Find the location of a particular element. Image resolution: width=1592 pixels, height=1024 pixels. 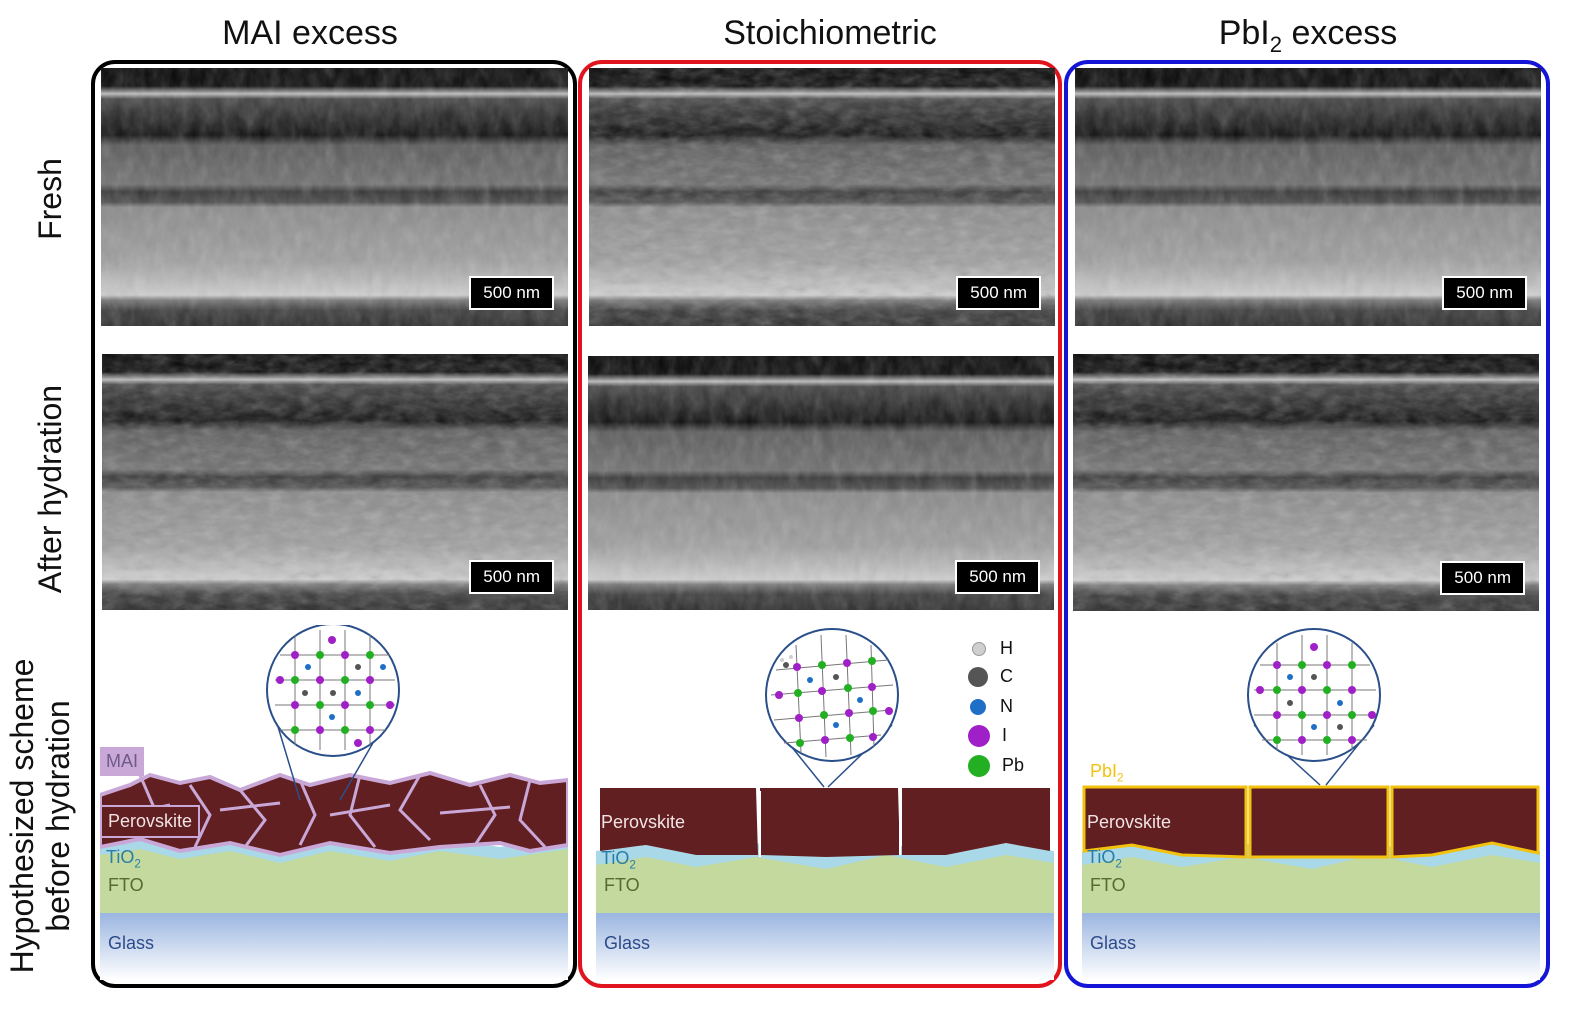

legend-item-h: H is located at coordinates (992, 648).